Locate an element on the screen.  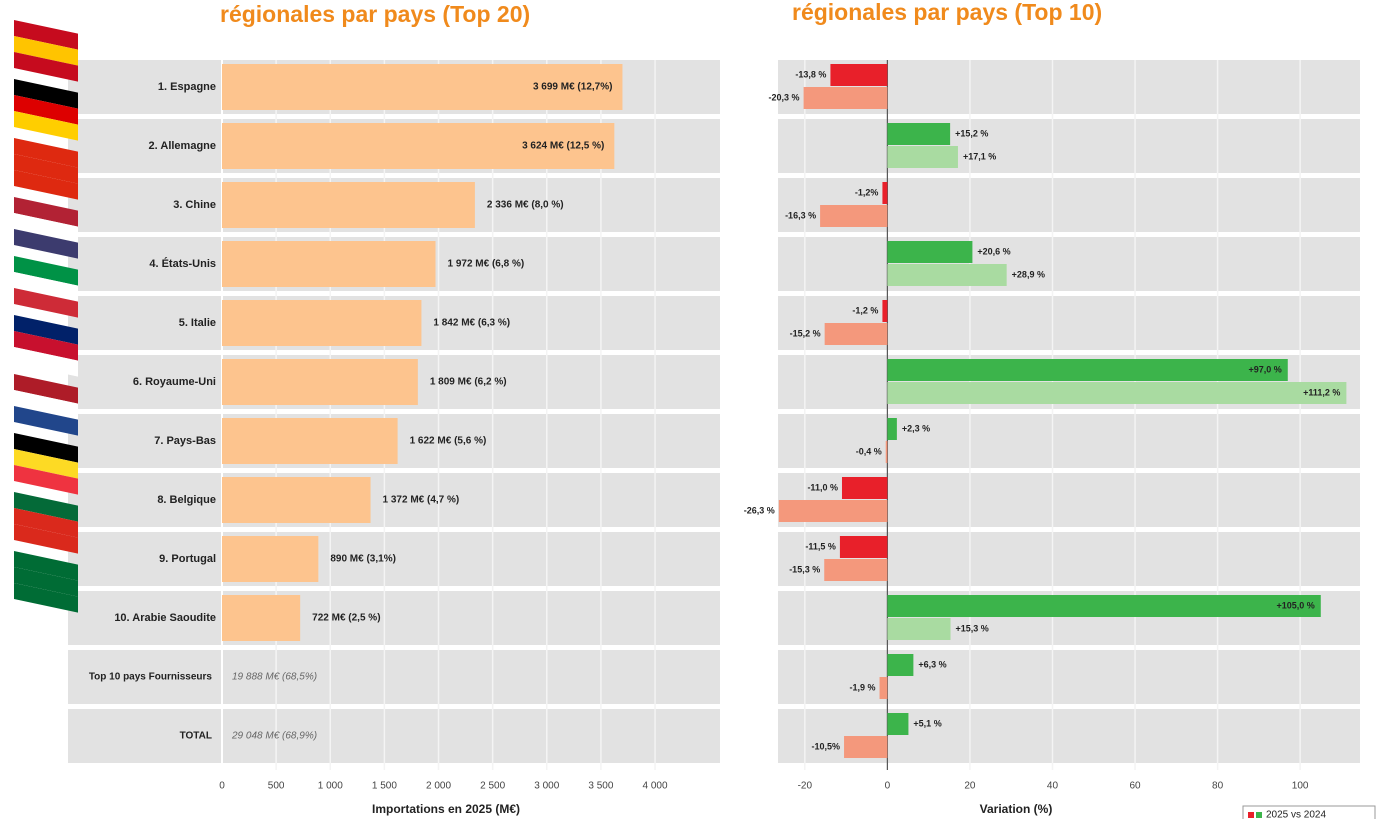
value-label: +17,1 % is located at coordinates (979, 156).